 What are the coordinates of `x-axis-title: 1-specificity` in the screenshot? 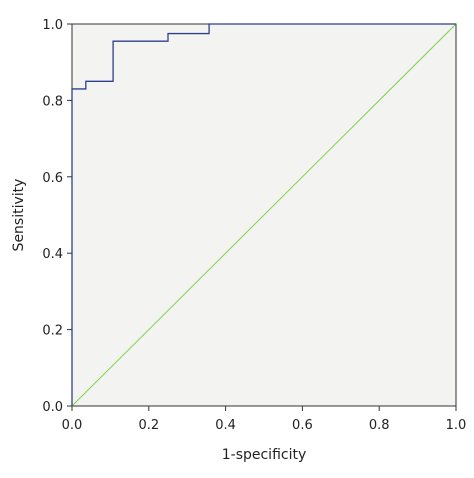 It's located at (264, 455).